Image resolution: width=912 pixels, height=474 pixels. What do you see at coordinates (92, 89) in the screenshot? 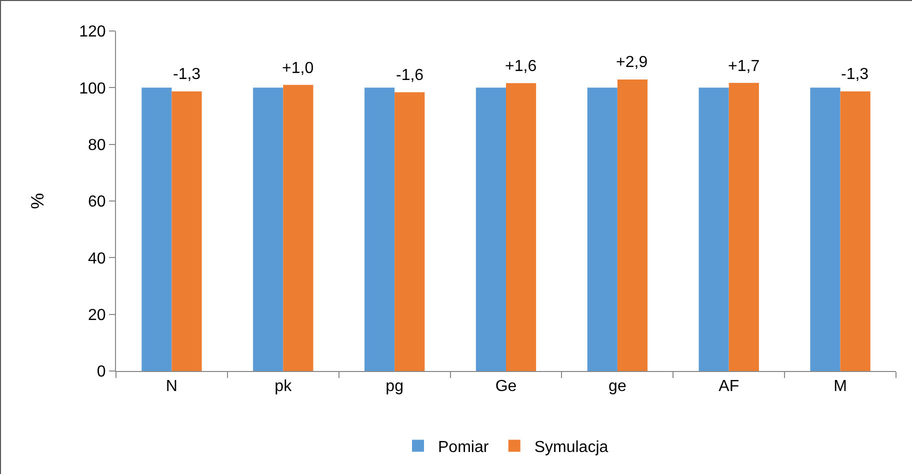
I see `y-tick-label: 100` at bounding box center [92, 89].